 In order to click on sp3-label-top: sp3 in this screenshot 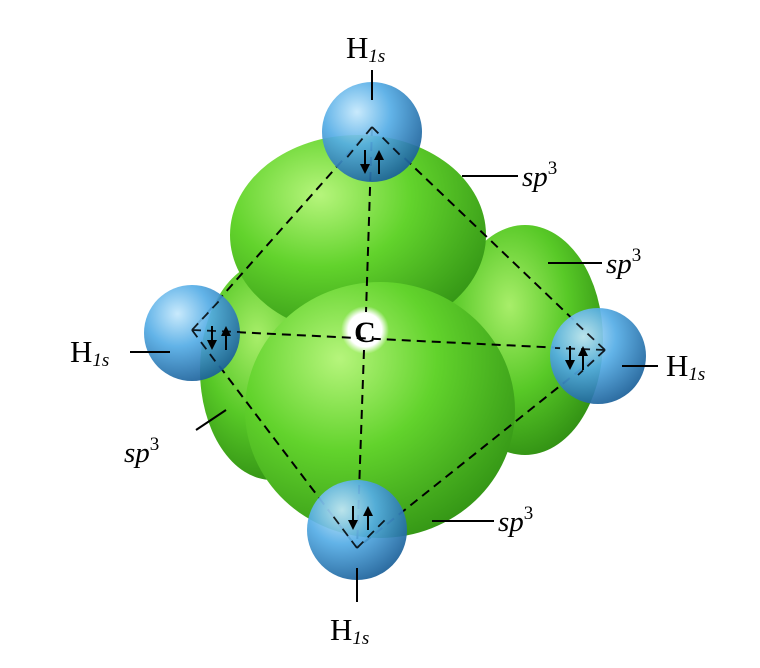, I will do `click(539, 175)`.